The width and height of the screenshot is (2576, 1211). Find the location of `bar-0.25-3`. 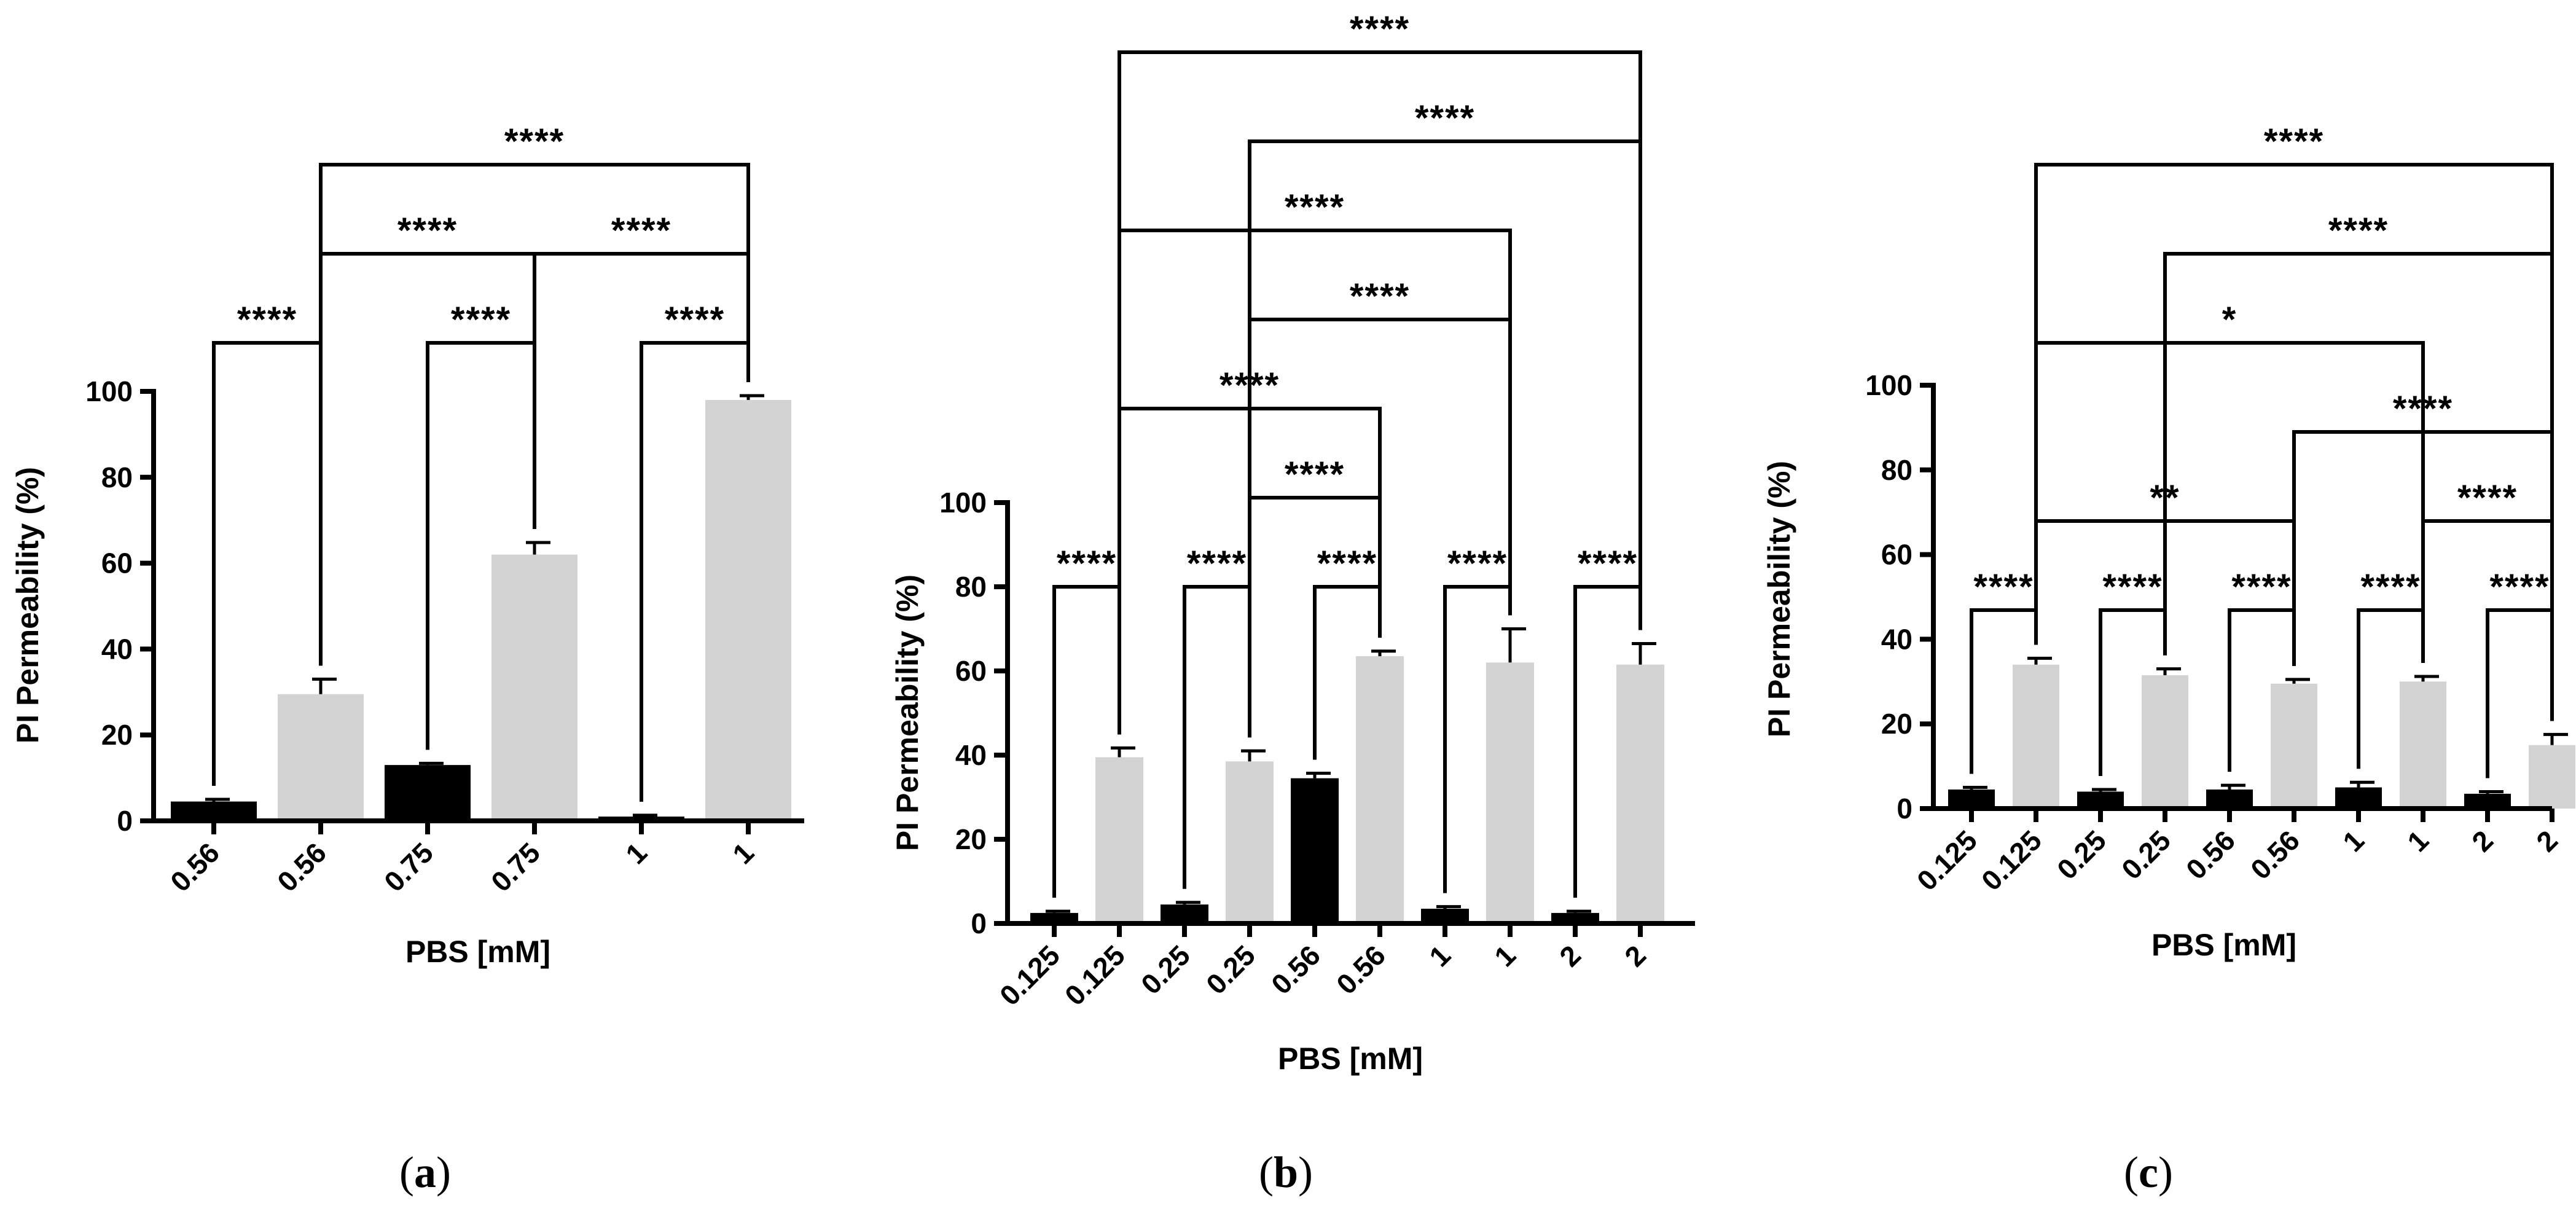

bar-0.25-3 is located at coordinates (1250, 842).